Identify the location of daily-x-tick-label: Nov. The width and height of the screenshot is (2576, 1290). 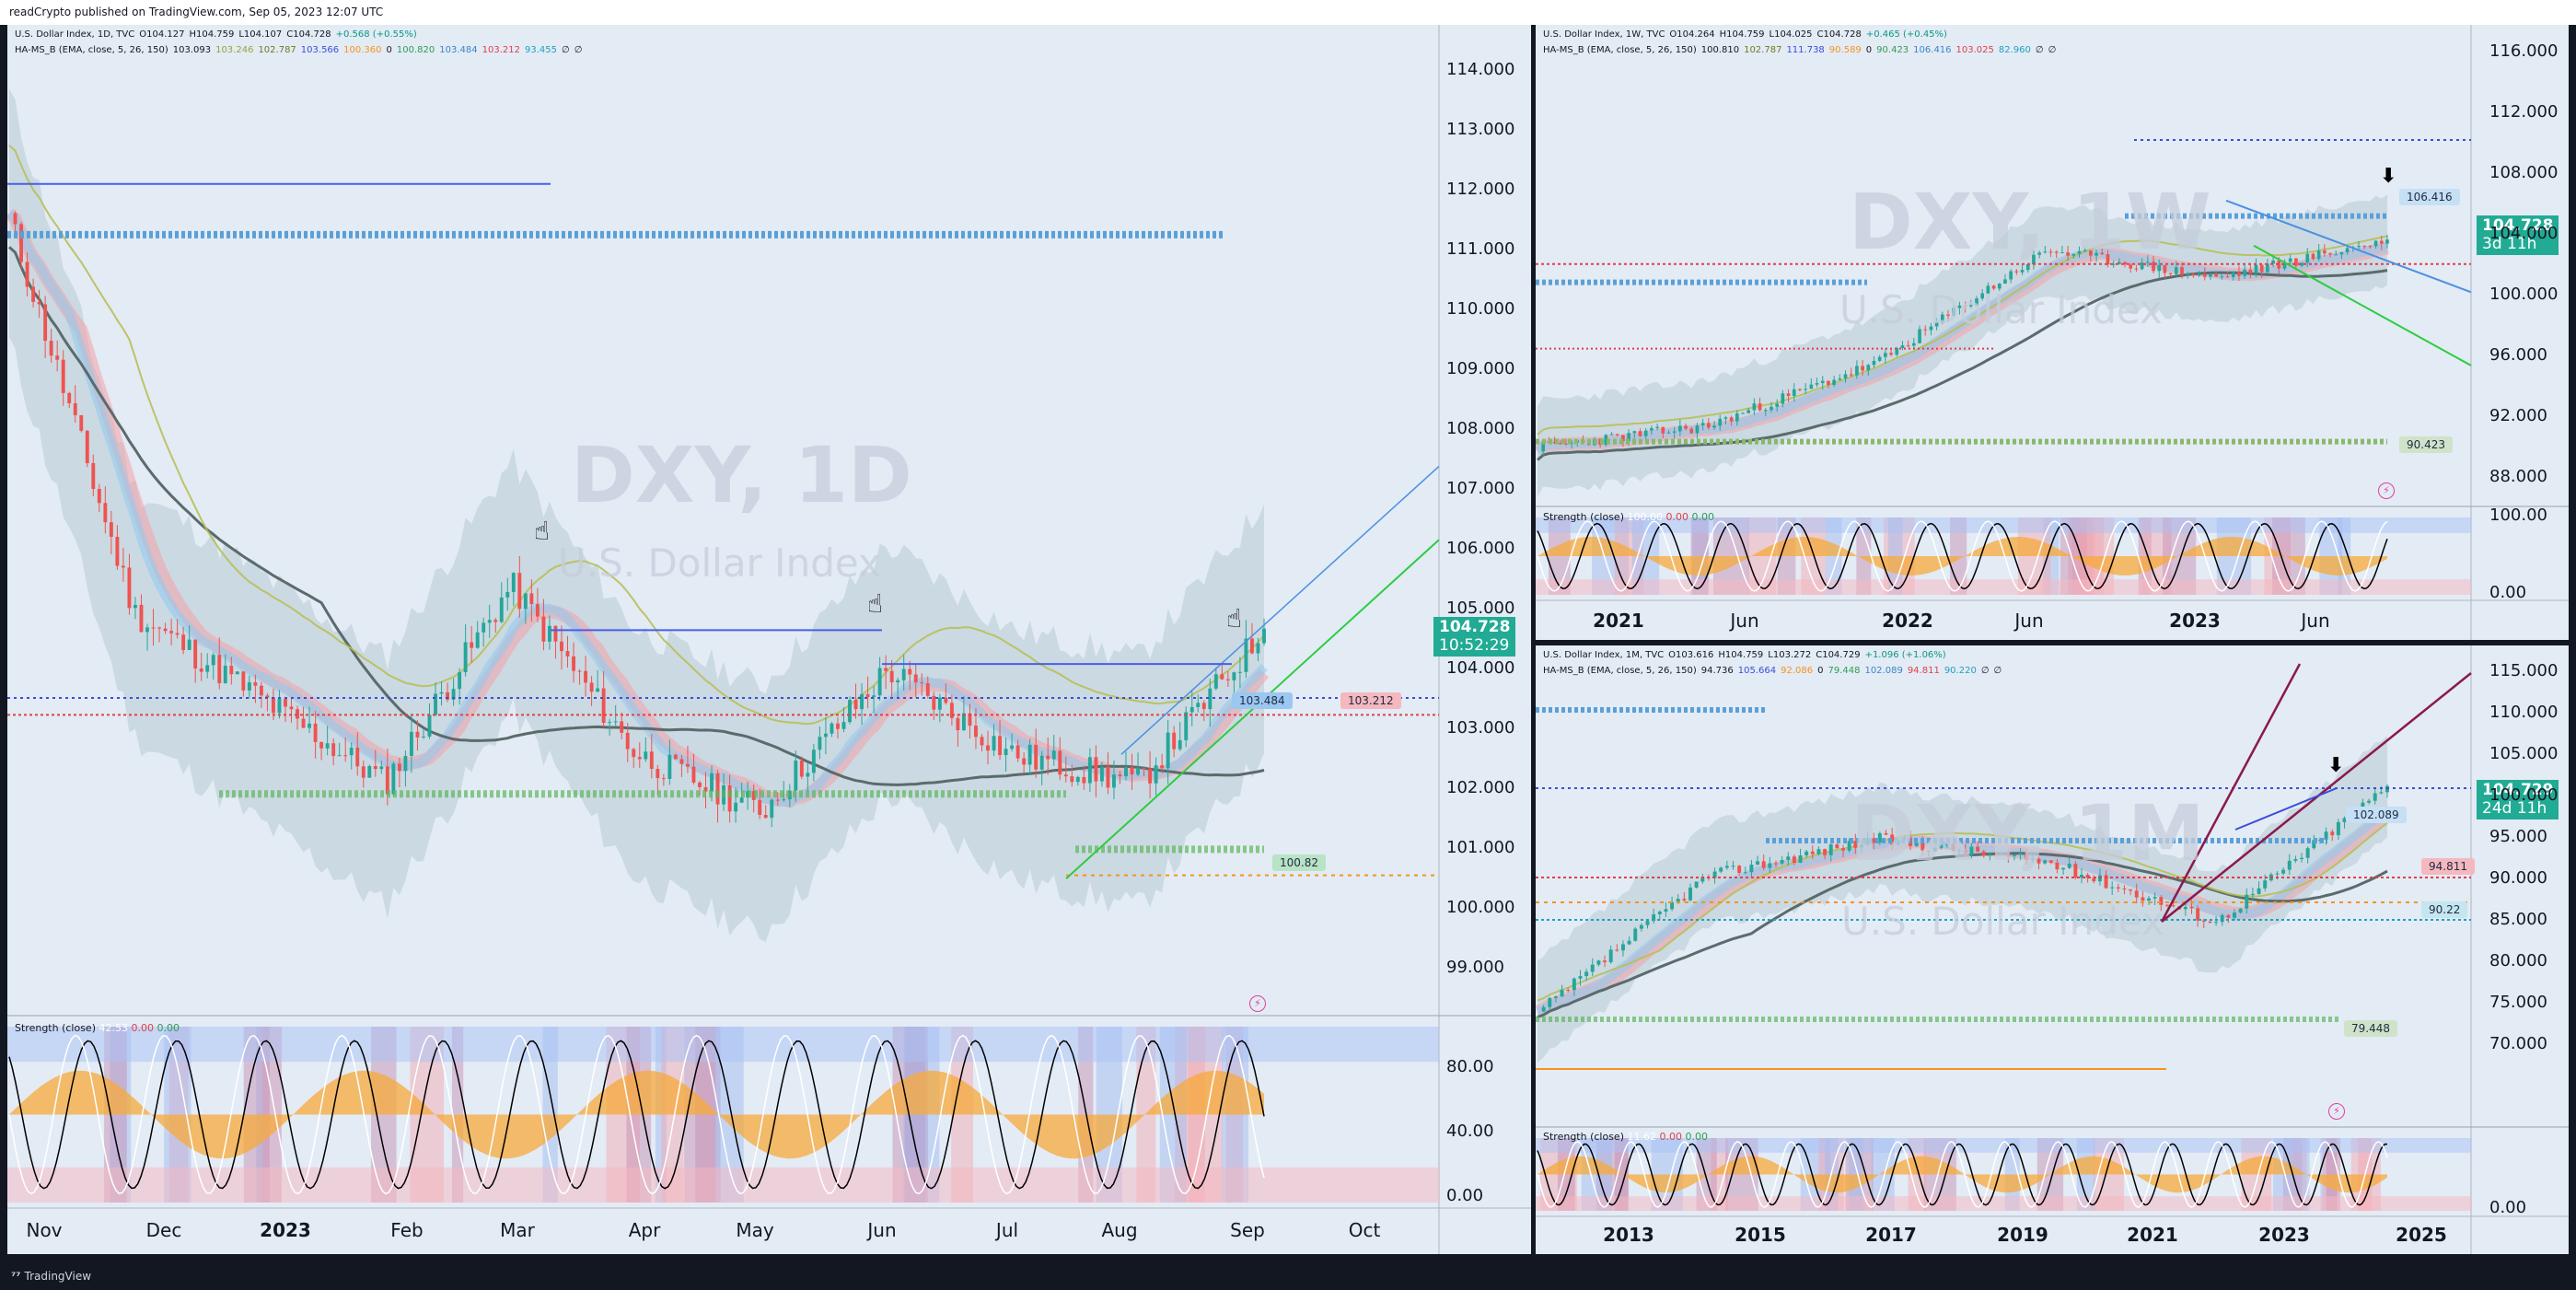
(44, 1230).